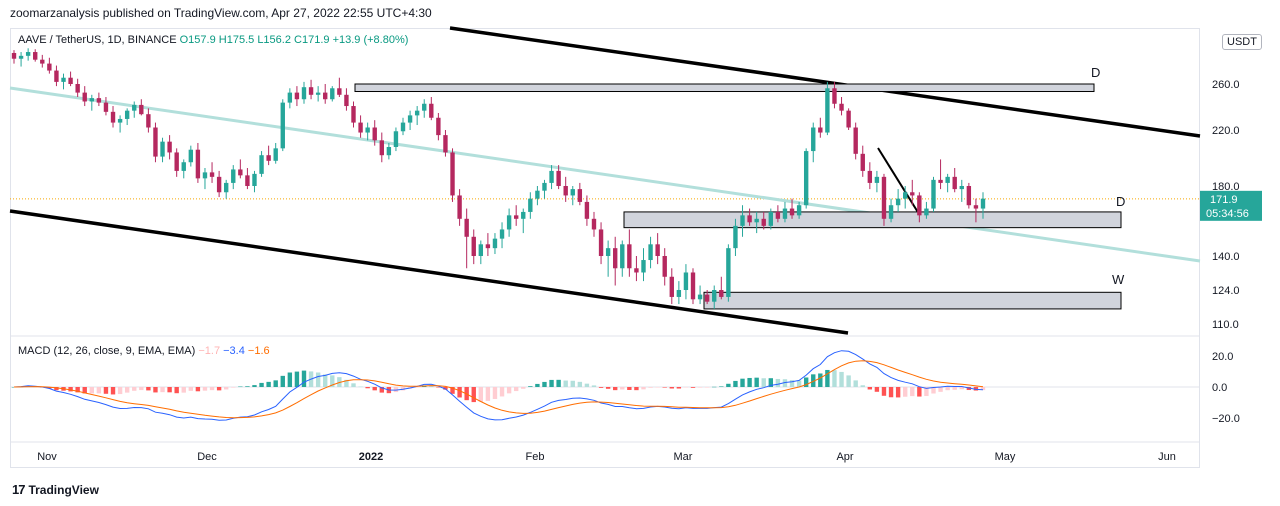 The width and height of the screenshot is (1280, 506). I want to click on signal-line, so click(498, 389).